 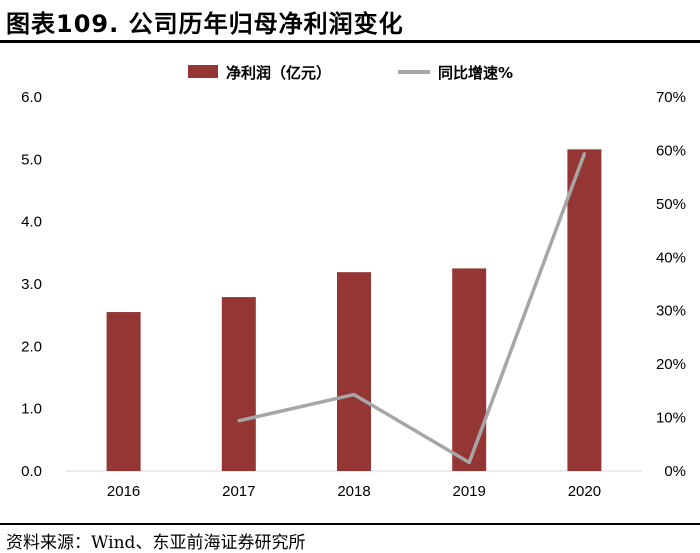 What do you see at coordinates (31, 159) in the screenshot?
I see `y-left-tick: 5.0` at bounding box center [31, 159].